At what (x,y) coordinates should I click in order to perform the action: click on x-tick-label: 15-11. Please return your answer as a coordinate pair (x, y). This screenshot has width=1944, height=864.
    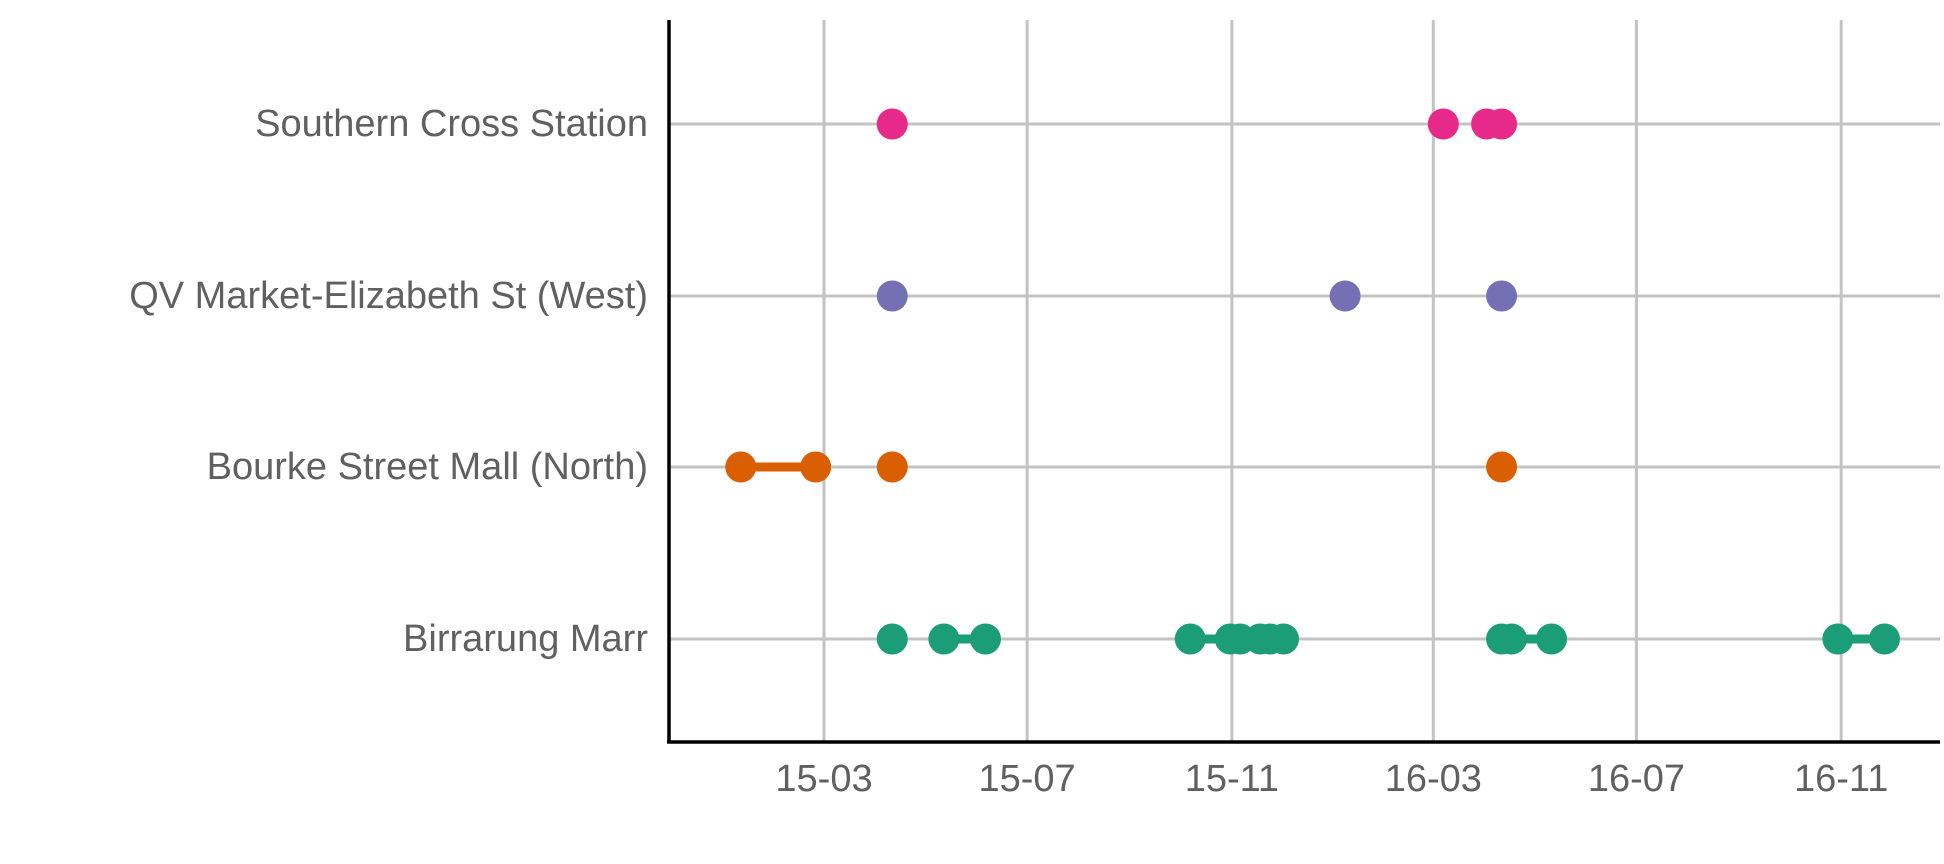
    Looking at the image, I should click on (1232, 779).